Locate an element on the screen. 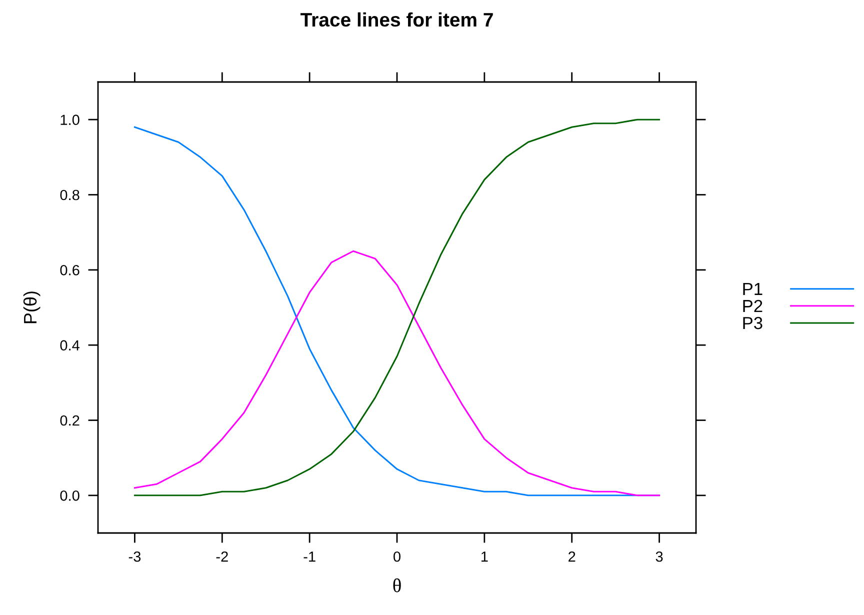 This screenshot has height=615, width=864. x-tick-label: -2 is located at coordinates (222, 556).